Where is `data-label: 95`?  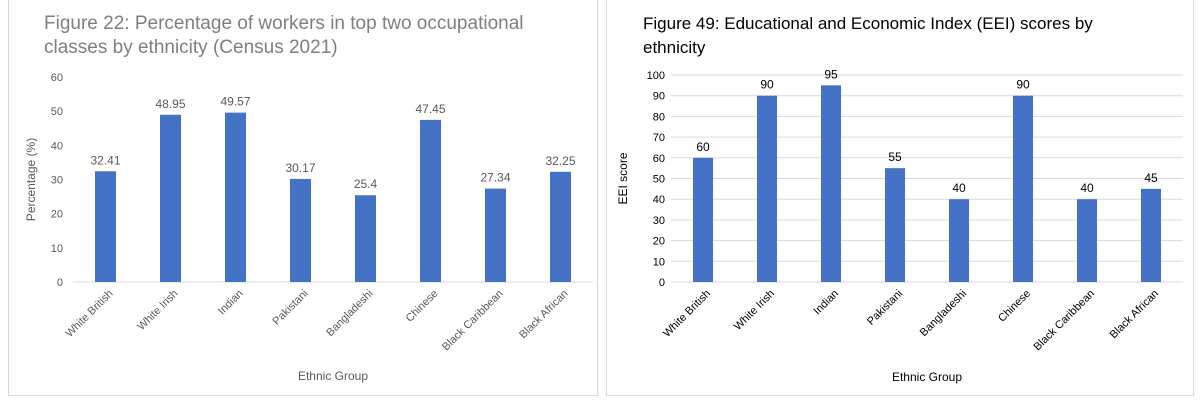
data-label: 95 is located at coordinates (831, 74).